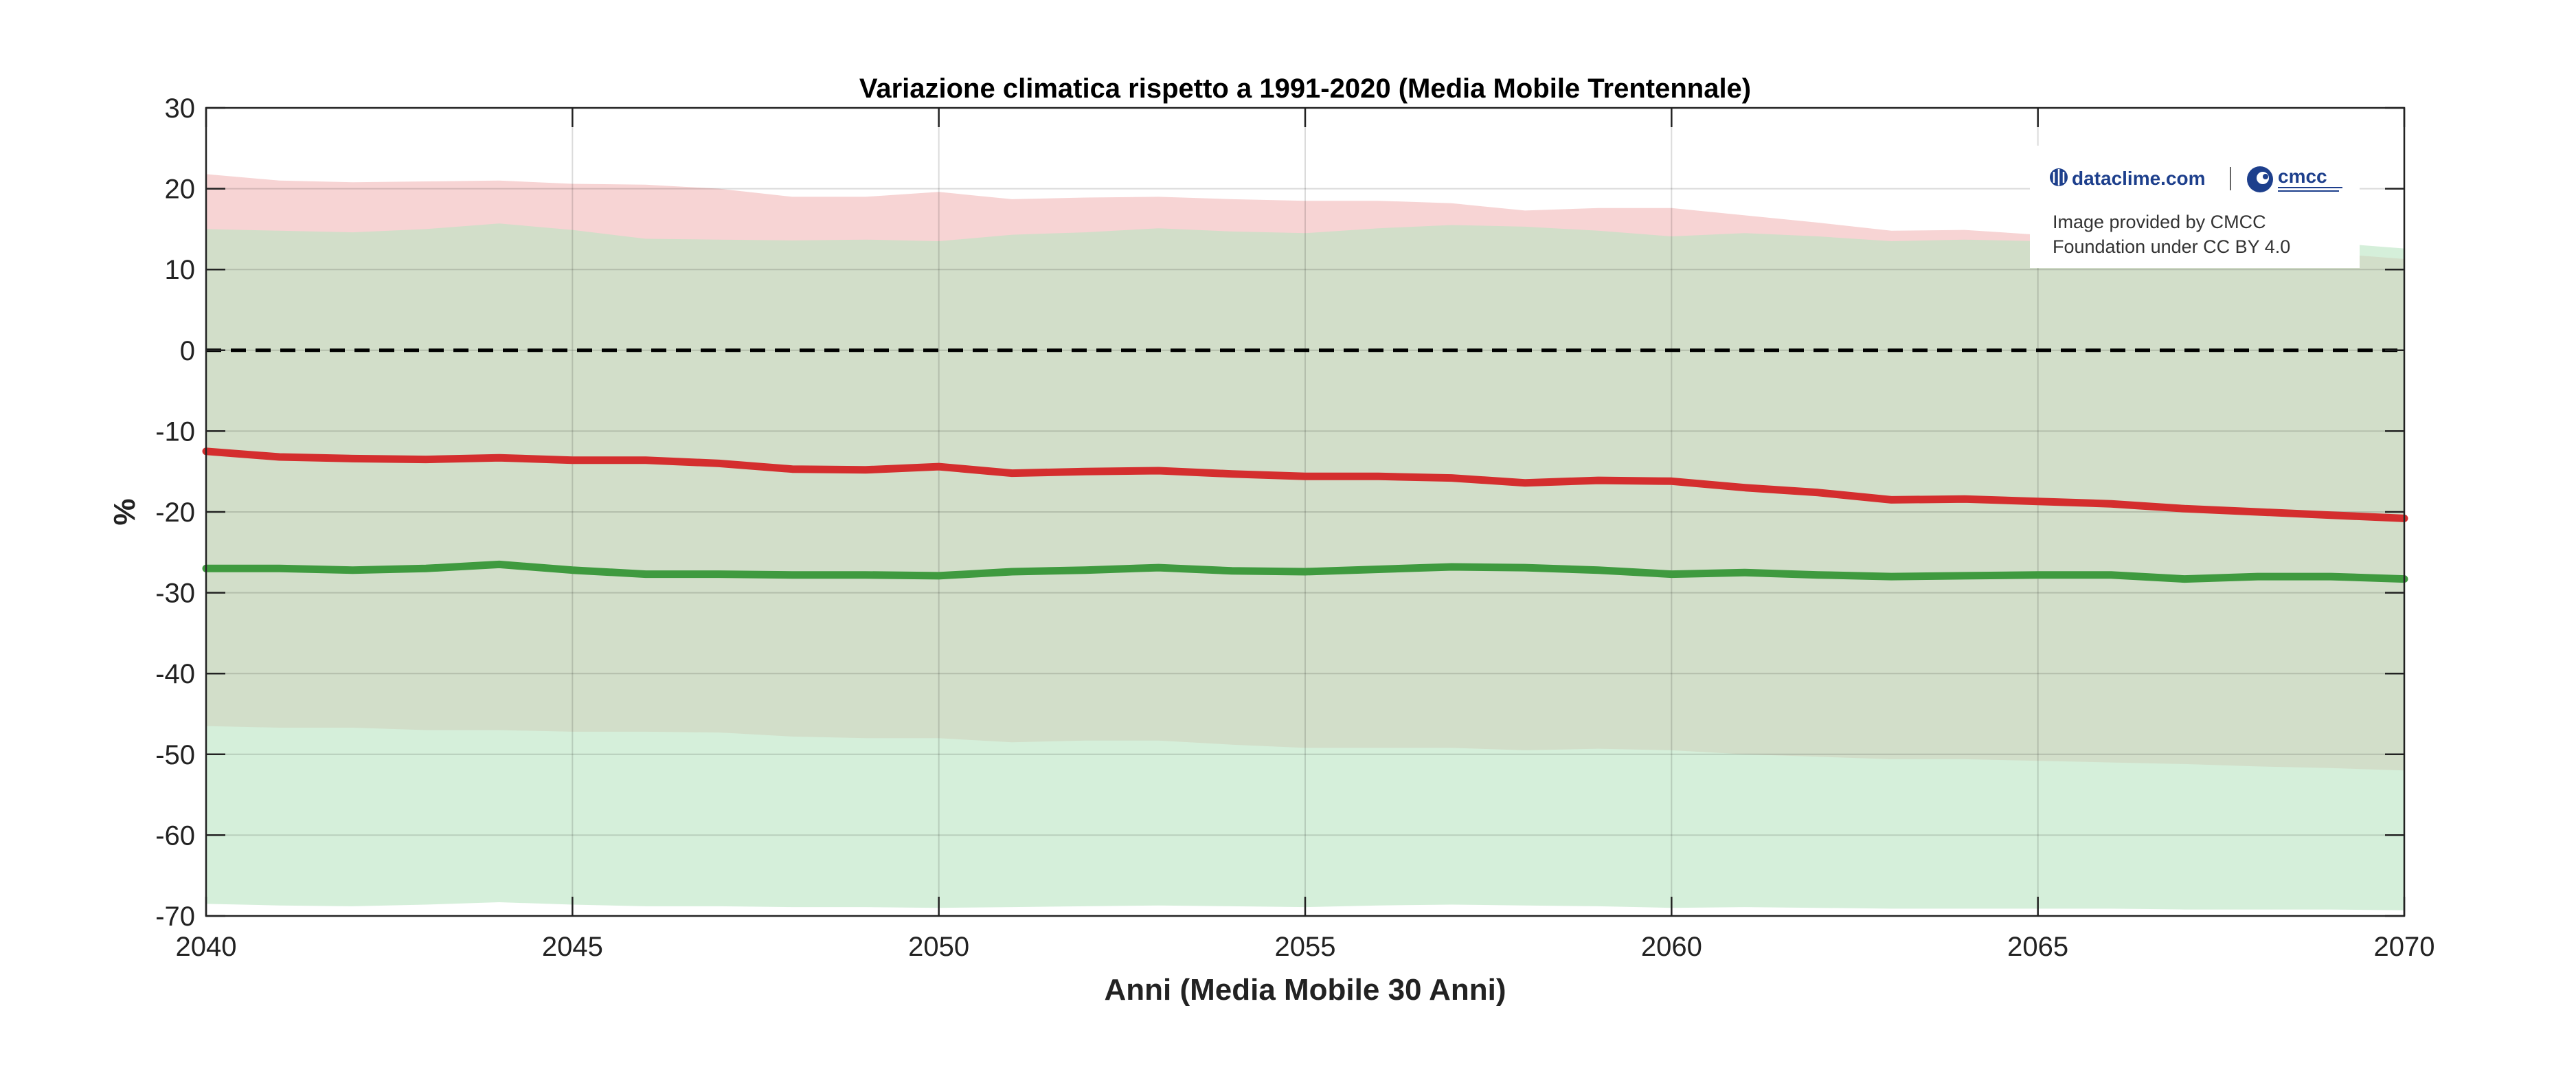 The width and height of the screenshot is (2576, 1074). What do you see at coordinates (2171, 247) in the screenshot?
I see `credit-line-2: Foundation under CC BY 4.0` at bounding box center [2171, 247].